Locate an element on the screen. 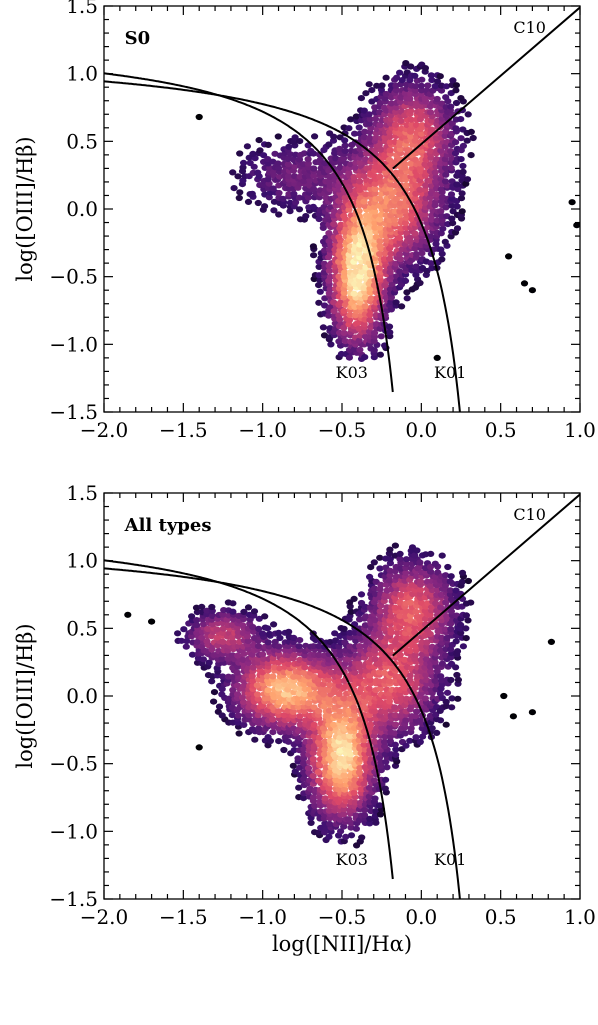 The height and width of the screenshot is (1025, 598). curve-label-k01: K01 is located at coordinates (450, 859).